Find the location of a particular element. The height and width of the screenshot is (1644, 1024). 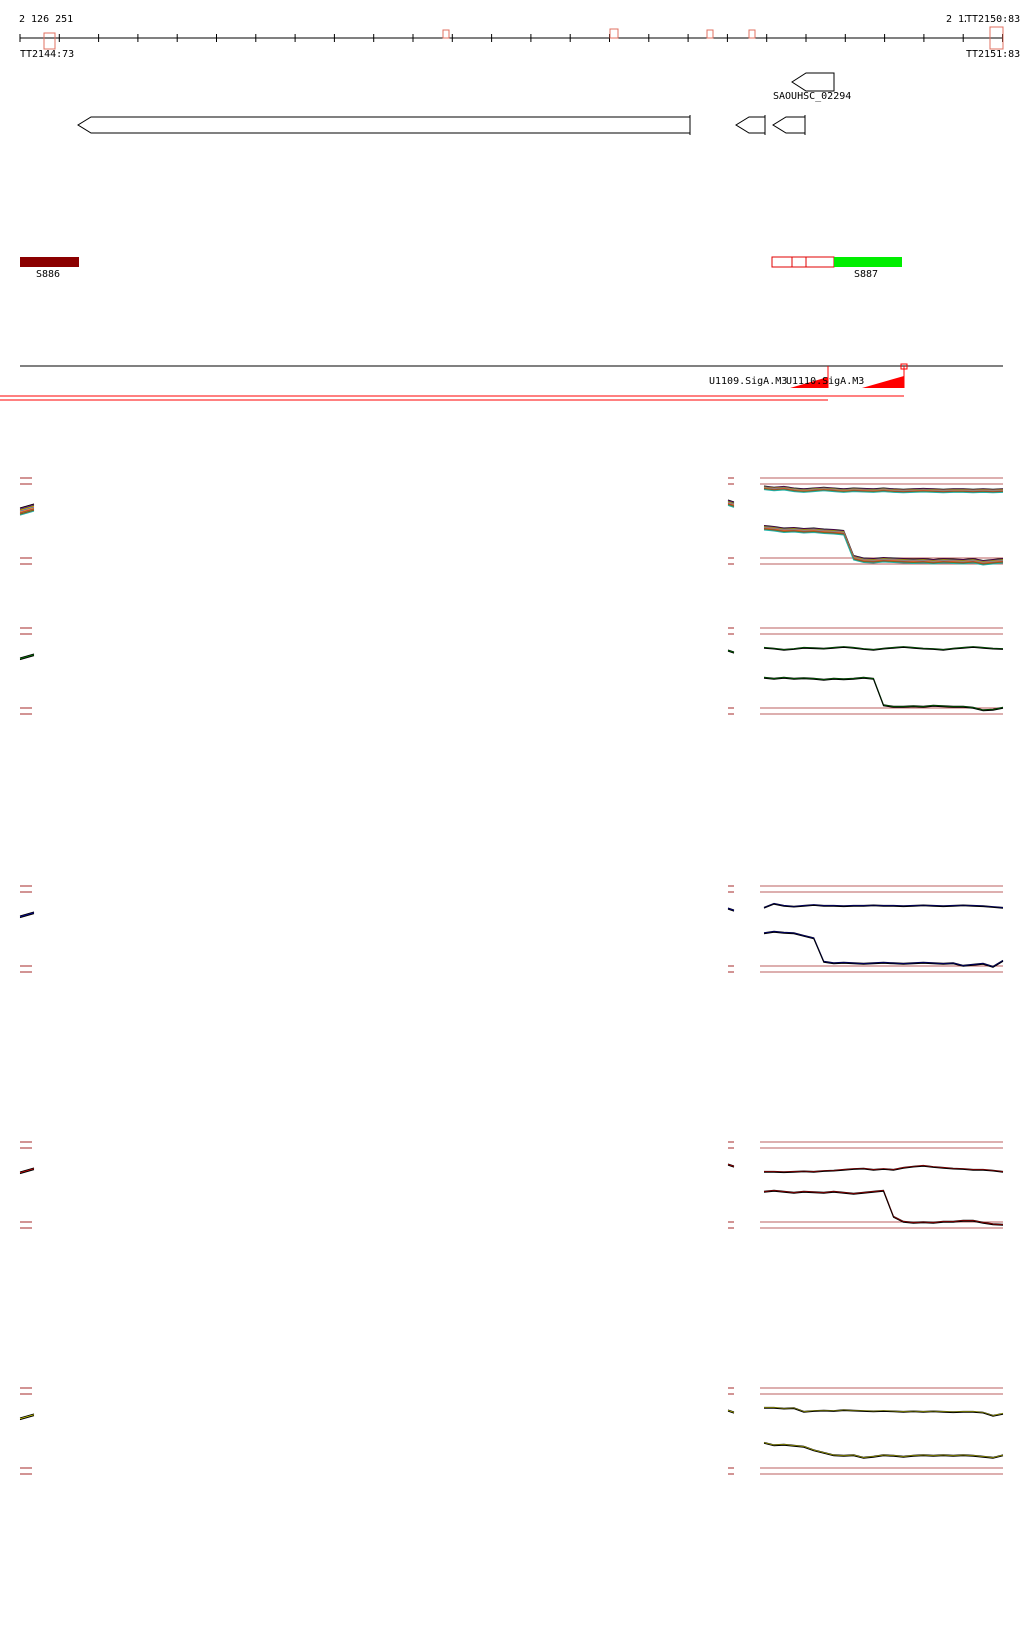

segment-s887 is located at coordinates (868, 262).